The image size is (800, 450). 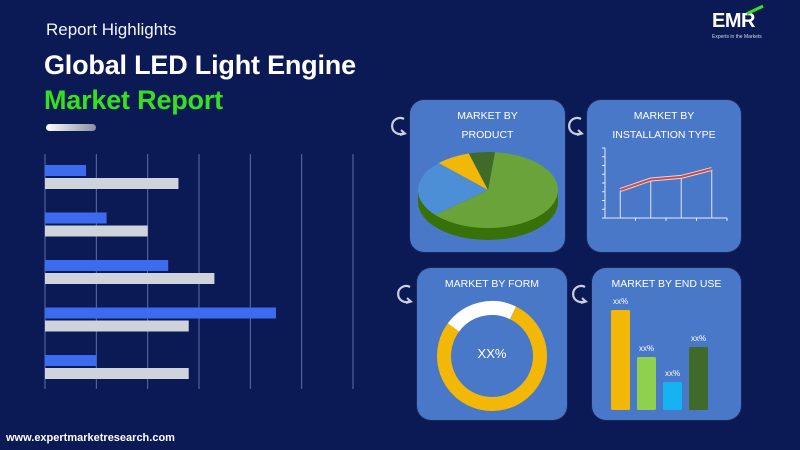 I want to click on website-url: www.expertmarketresearch.com, so click(x=90, y=438).